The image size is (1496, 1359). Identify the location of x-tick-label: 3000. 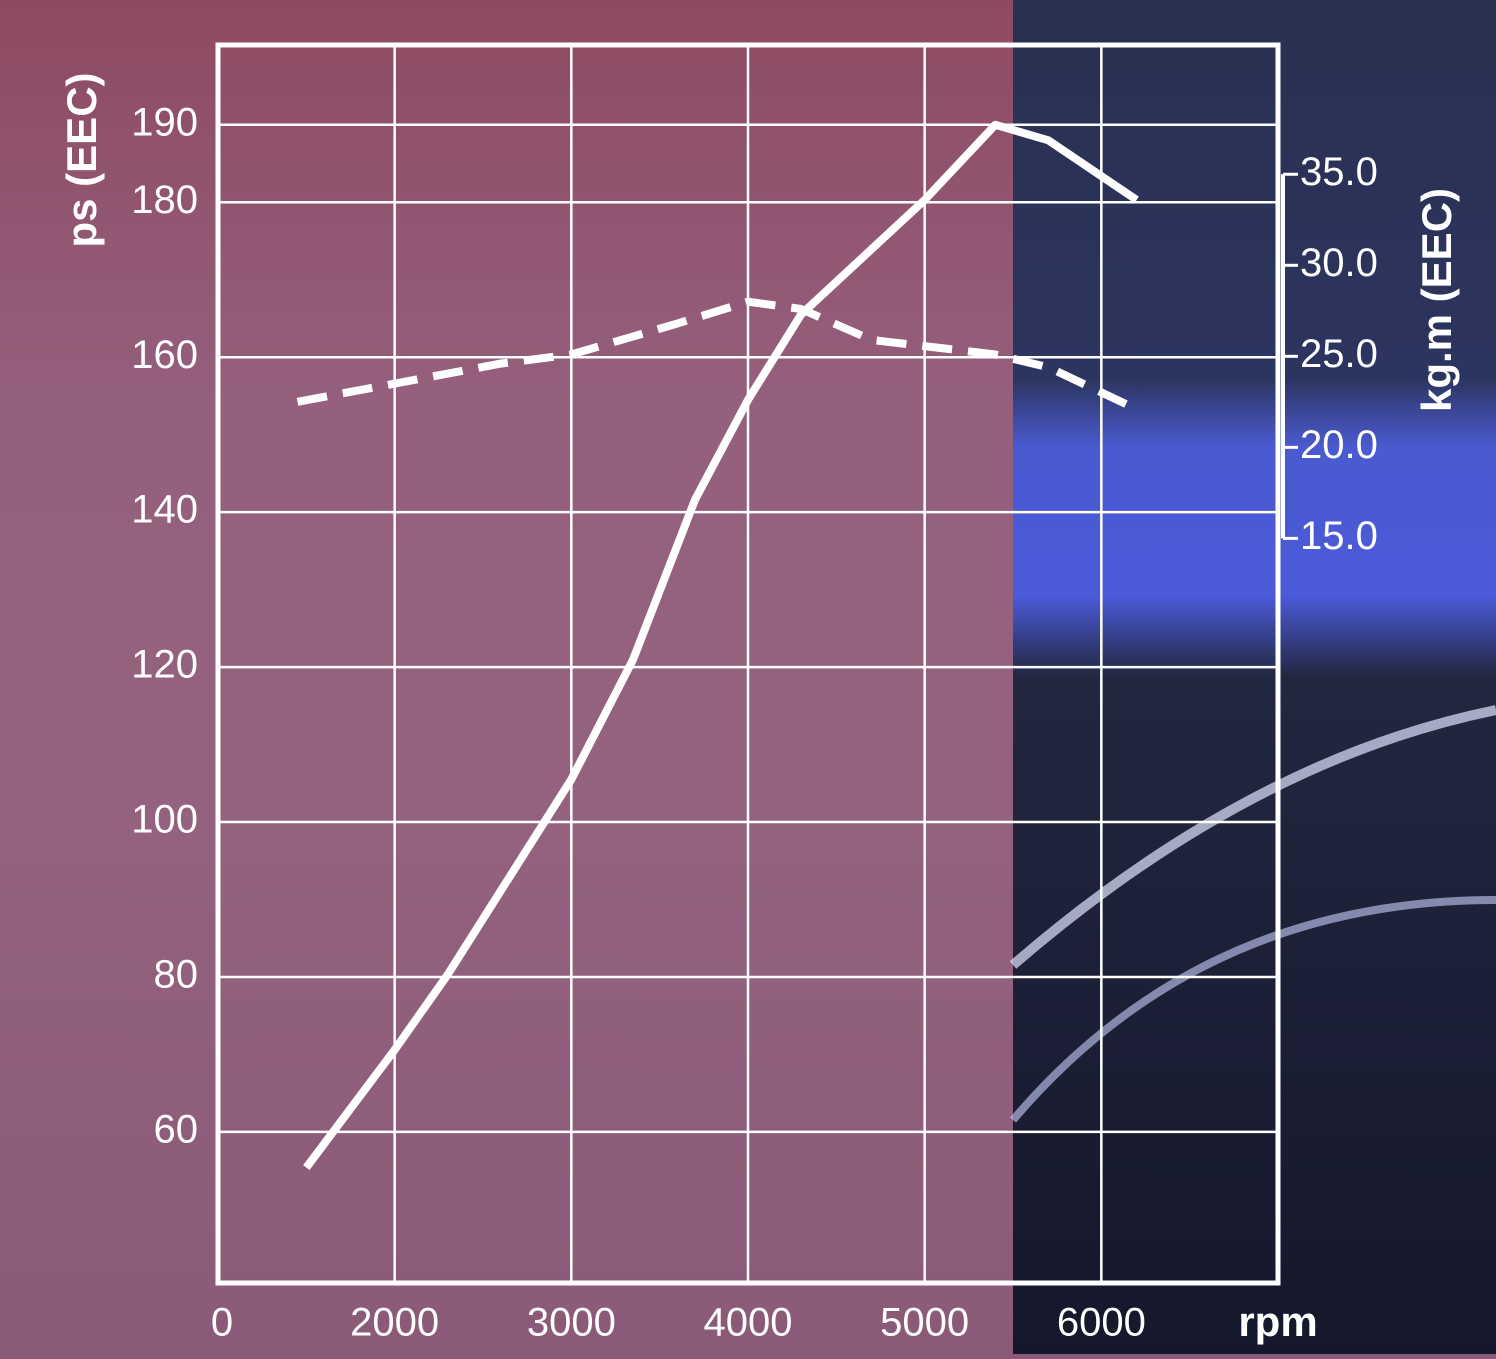
(571, 1323).